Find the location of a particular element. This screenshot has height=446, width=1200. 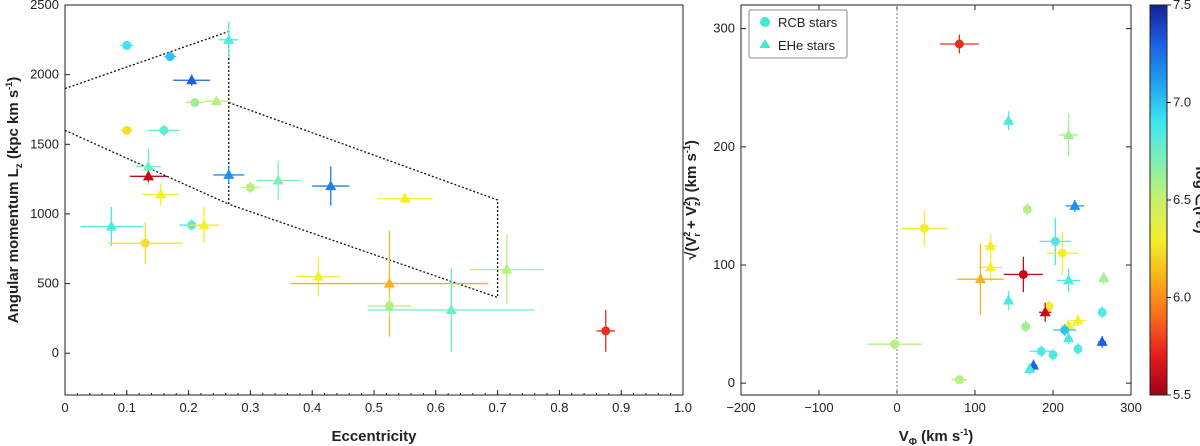

left-x-tick-label: 0.6 is located at coordinates (436, 407).